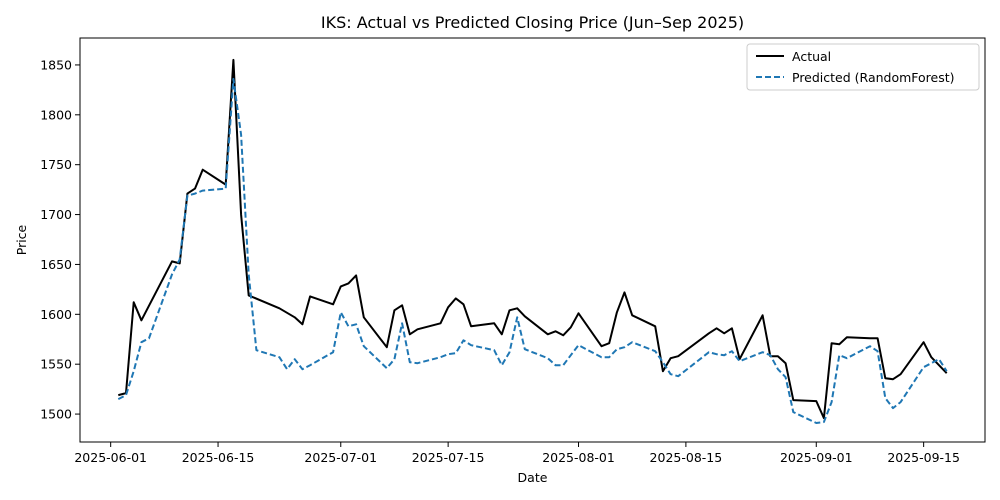 The height and width of the screenshot is (500, 1000). What do you see at coordinates (110, 457) in the screenshot?
I see `x-tick-label: 2025-06-01` at bounding box center [110, 457].